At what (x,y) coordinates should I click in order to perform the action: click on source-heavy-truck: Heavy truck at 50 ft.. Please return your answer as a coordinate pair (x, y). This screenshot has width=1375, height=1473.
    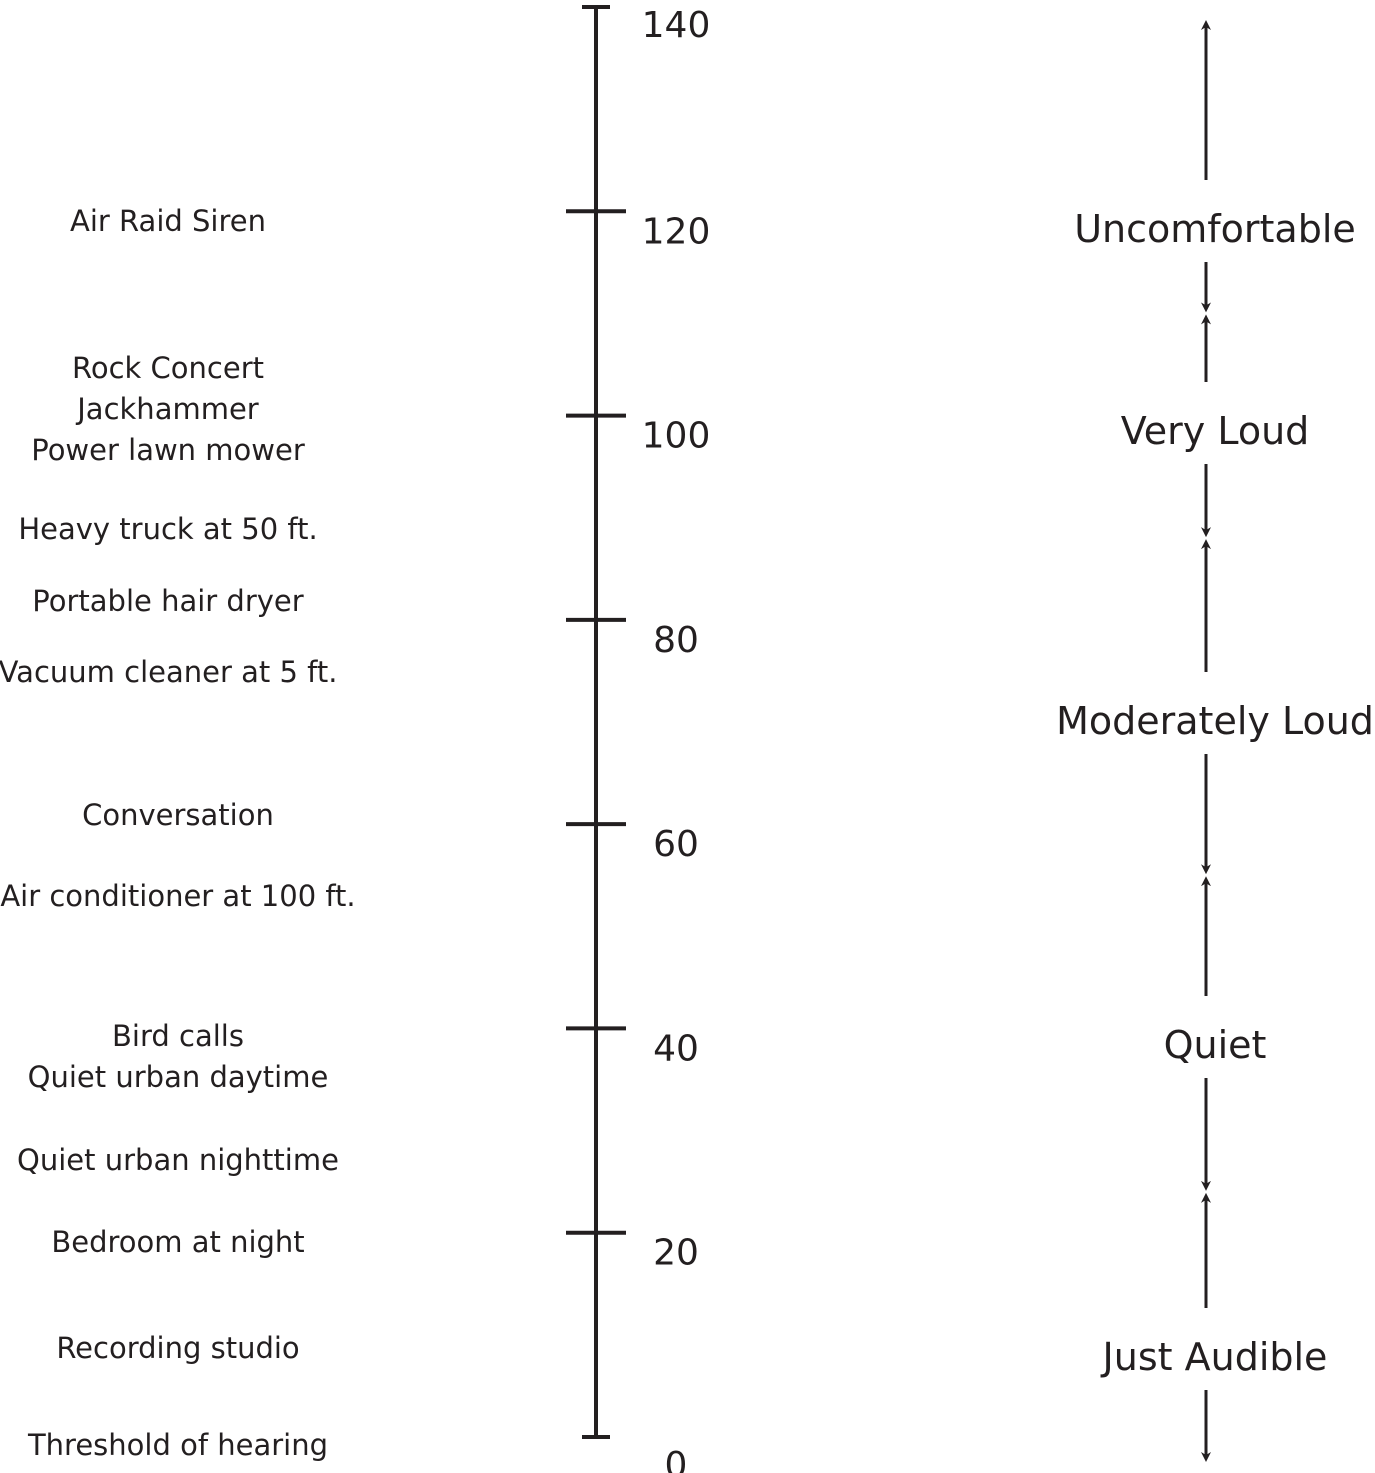
    Looking at the image, I should click on (167, 529).